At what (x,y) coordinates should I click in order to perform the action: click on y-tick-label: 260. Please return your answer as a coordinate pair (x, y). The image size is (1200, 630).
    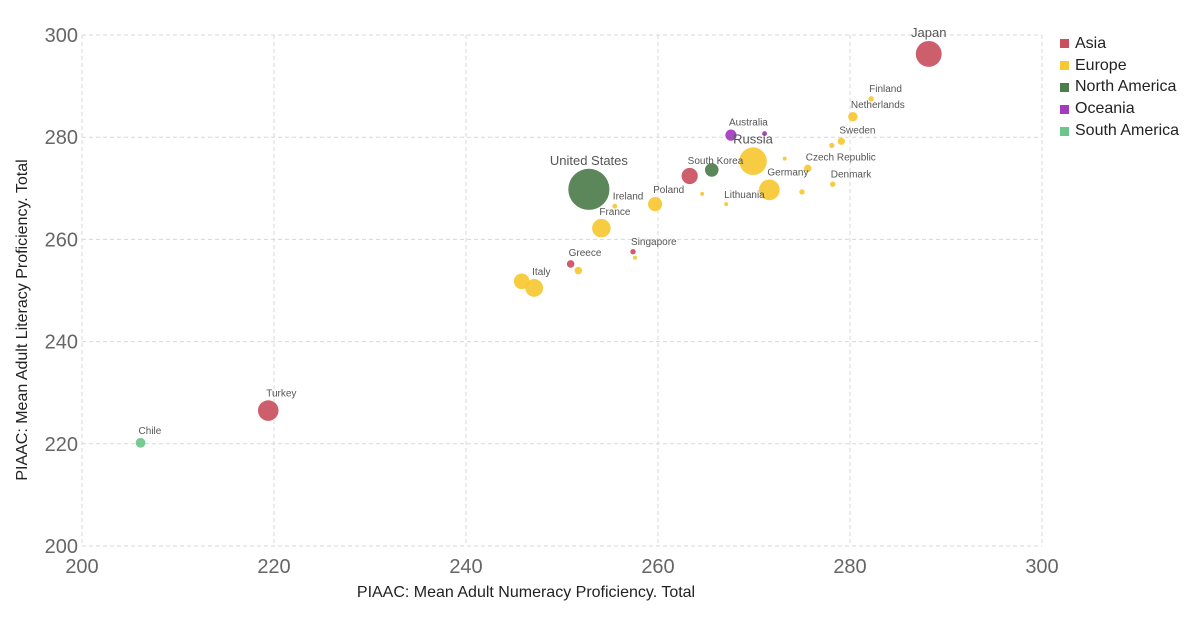
    Looking at the image, I should click on (61, 240).